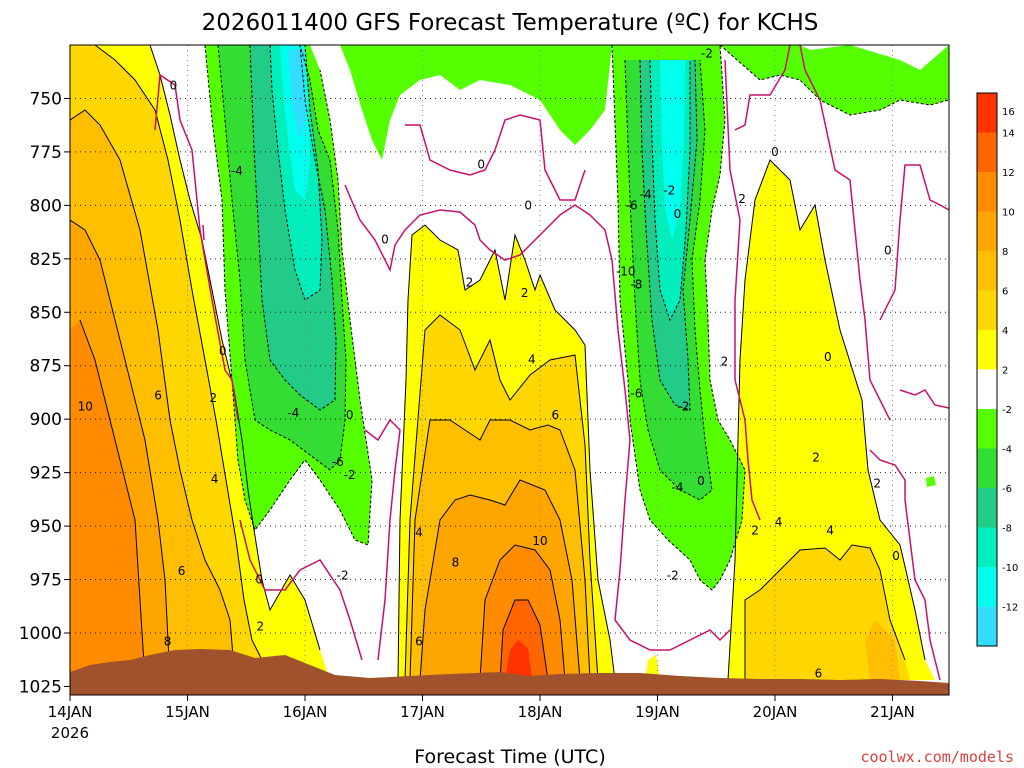  Describe the element at coordinates (305, 712) in the screenshot. I see `x-tick-label: 16JAN` at that location.